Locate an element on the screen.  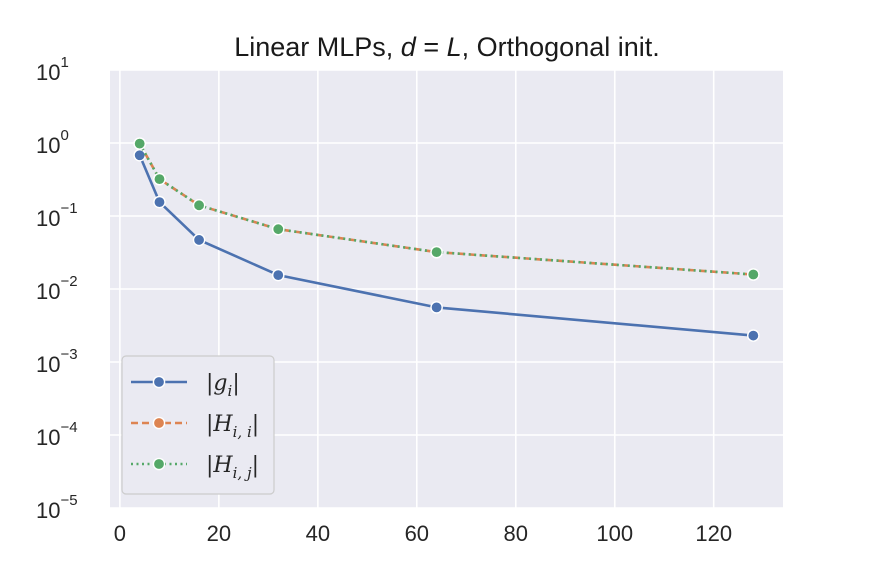
legend: |gi| |Hi, i| |Hi, j| is located at coordinates (198, 425).